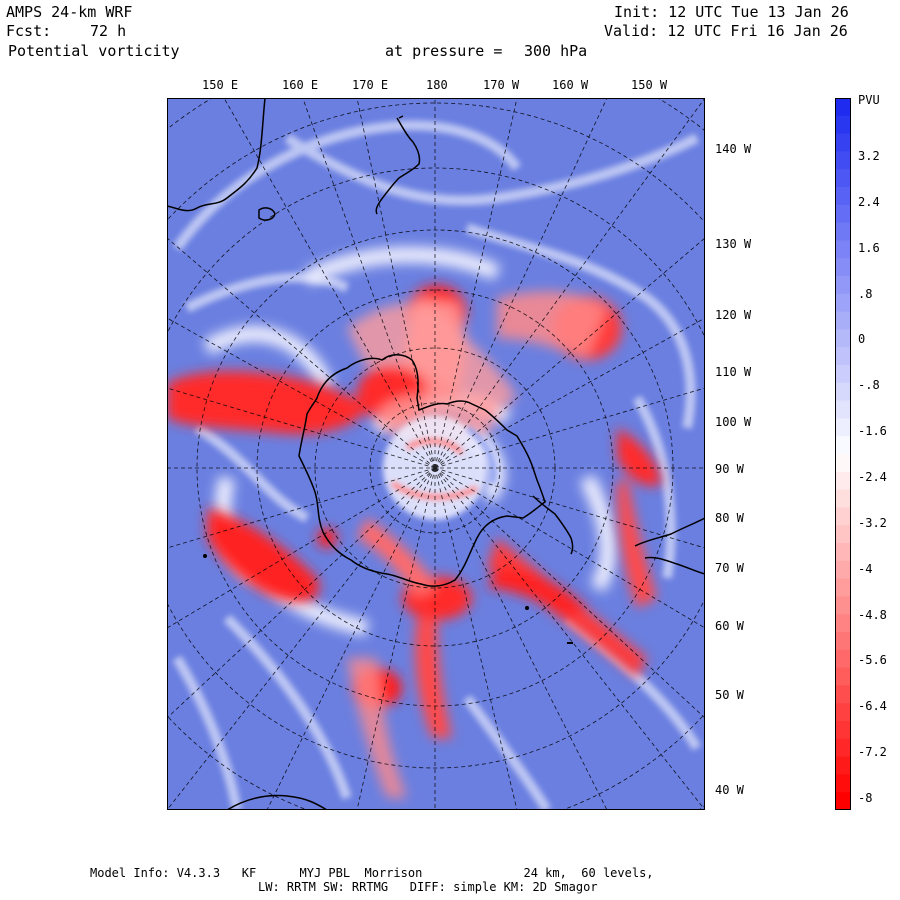 The width and height of the screenshot is (900, 900). I want to click on colorbar-tick-label: -6.4, so click(872, 706).